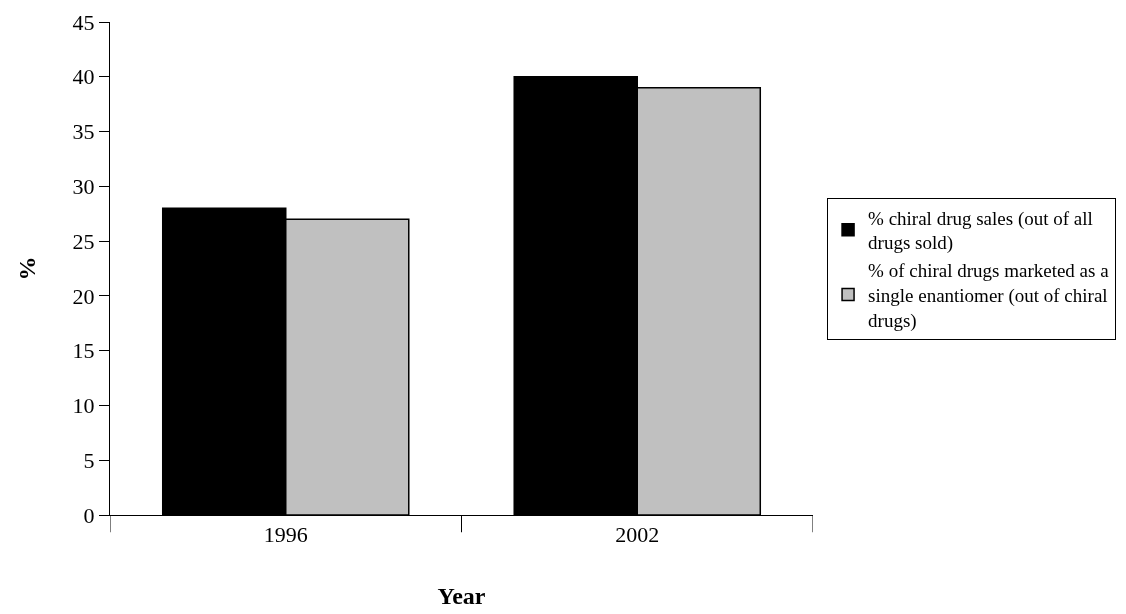 The height and width of the screenshot is (614, 1126). I want to click on y-tick-label: 0, so click(89, 515).